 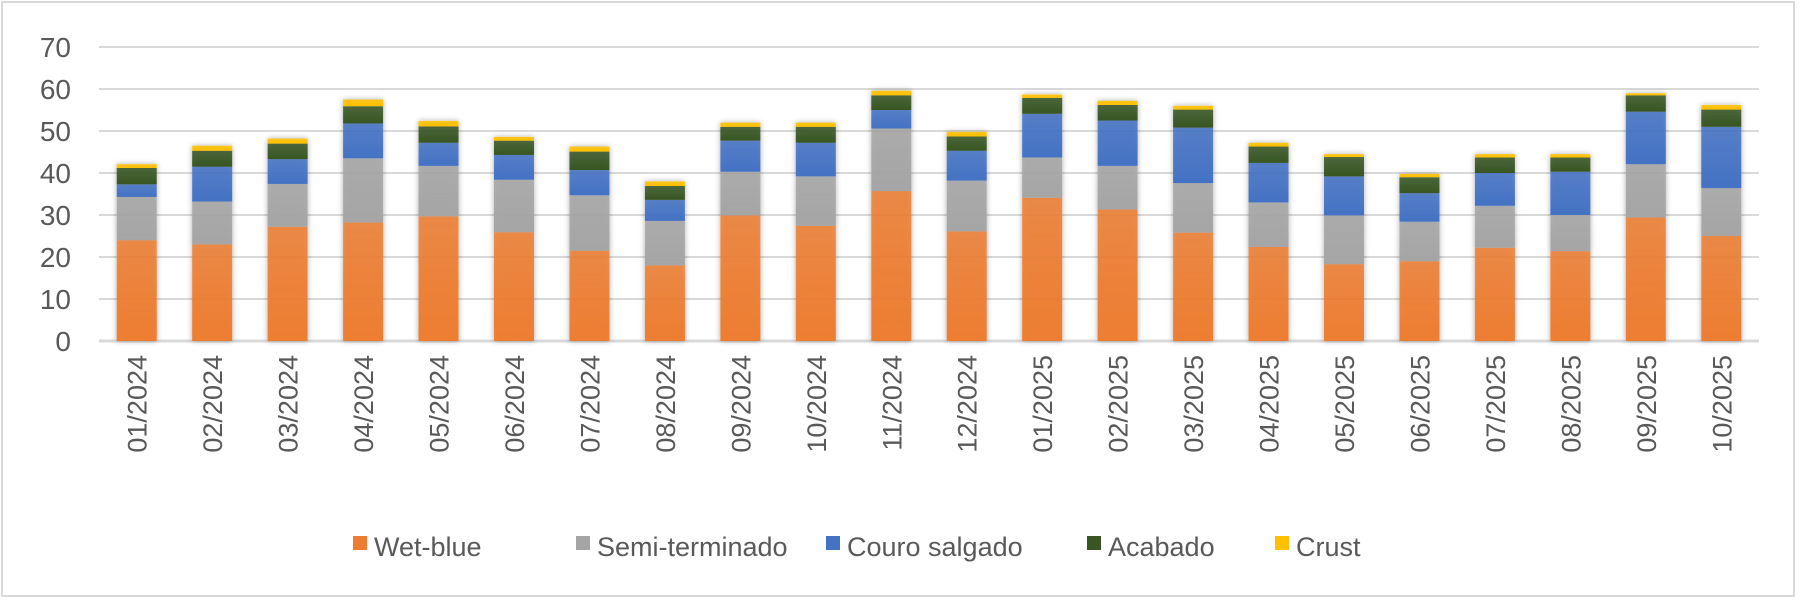 What do you see at coordinates (666, 404) in the screenshot?
I see `x-tick-label: 08/2024` at bounding box center [666, 404].